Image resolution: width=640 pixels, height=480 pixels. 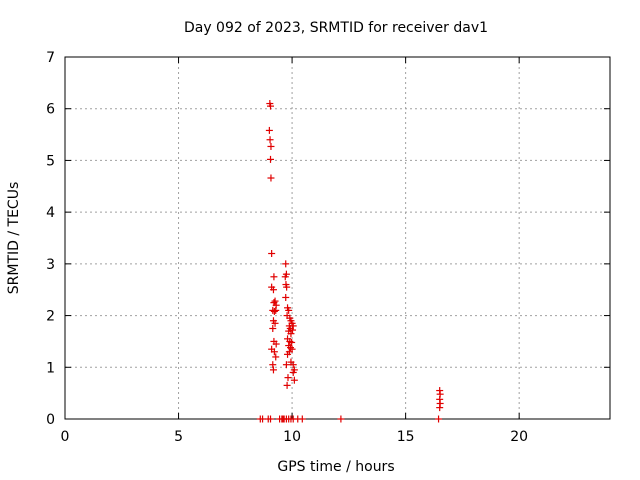 I want to click on y-tick-label: 5, so click(x=50, y=161).